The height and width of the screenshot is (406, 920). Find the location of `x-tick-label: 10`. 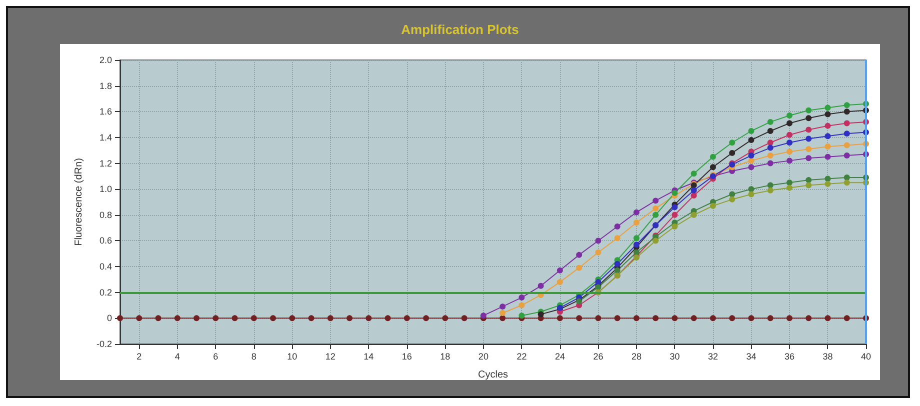

x-tick-label: 10 is located at coordinates (292, 357).